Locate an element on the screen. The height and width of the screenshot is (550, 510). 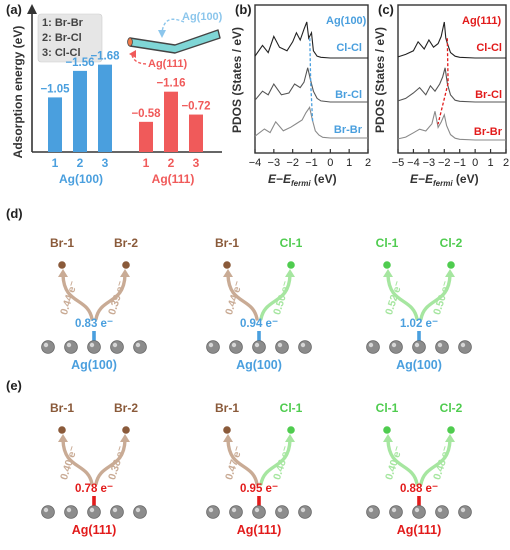
panel-c-frame is located at coordinates (452, 79).